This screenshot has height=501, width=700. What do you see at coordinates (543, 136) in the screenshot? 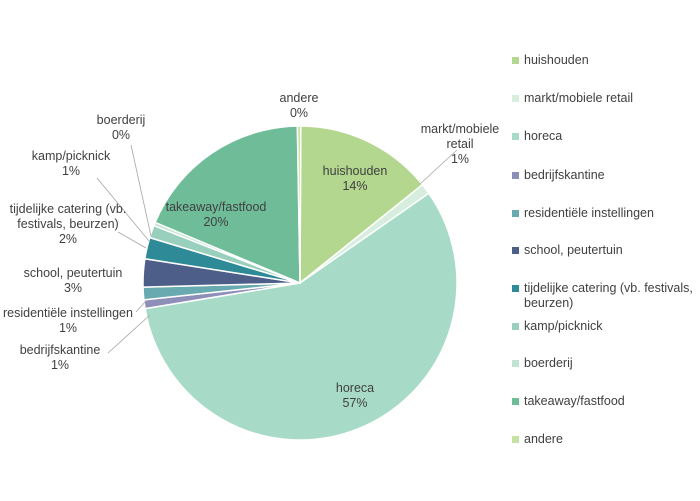
I see `legend-label-2: horeca` at bounding box center [543, 136].